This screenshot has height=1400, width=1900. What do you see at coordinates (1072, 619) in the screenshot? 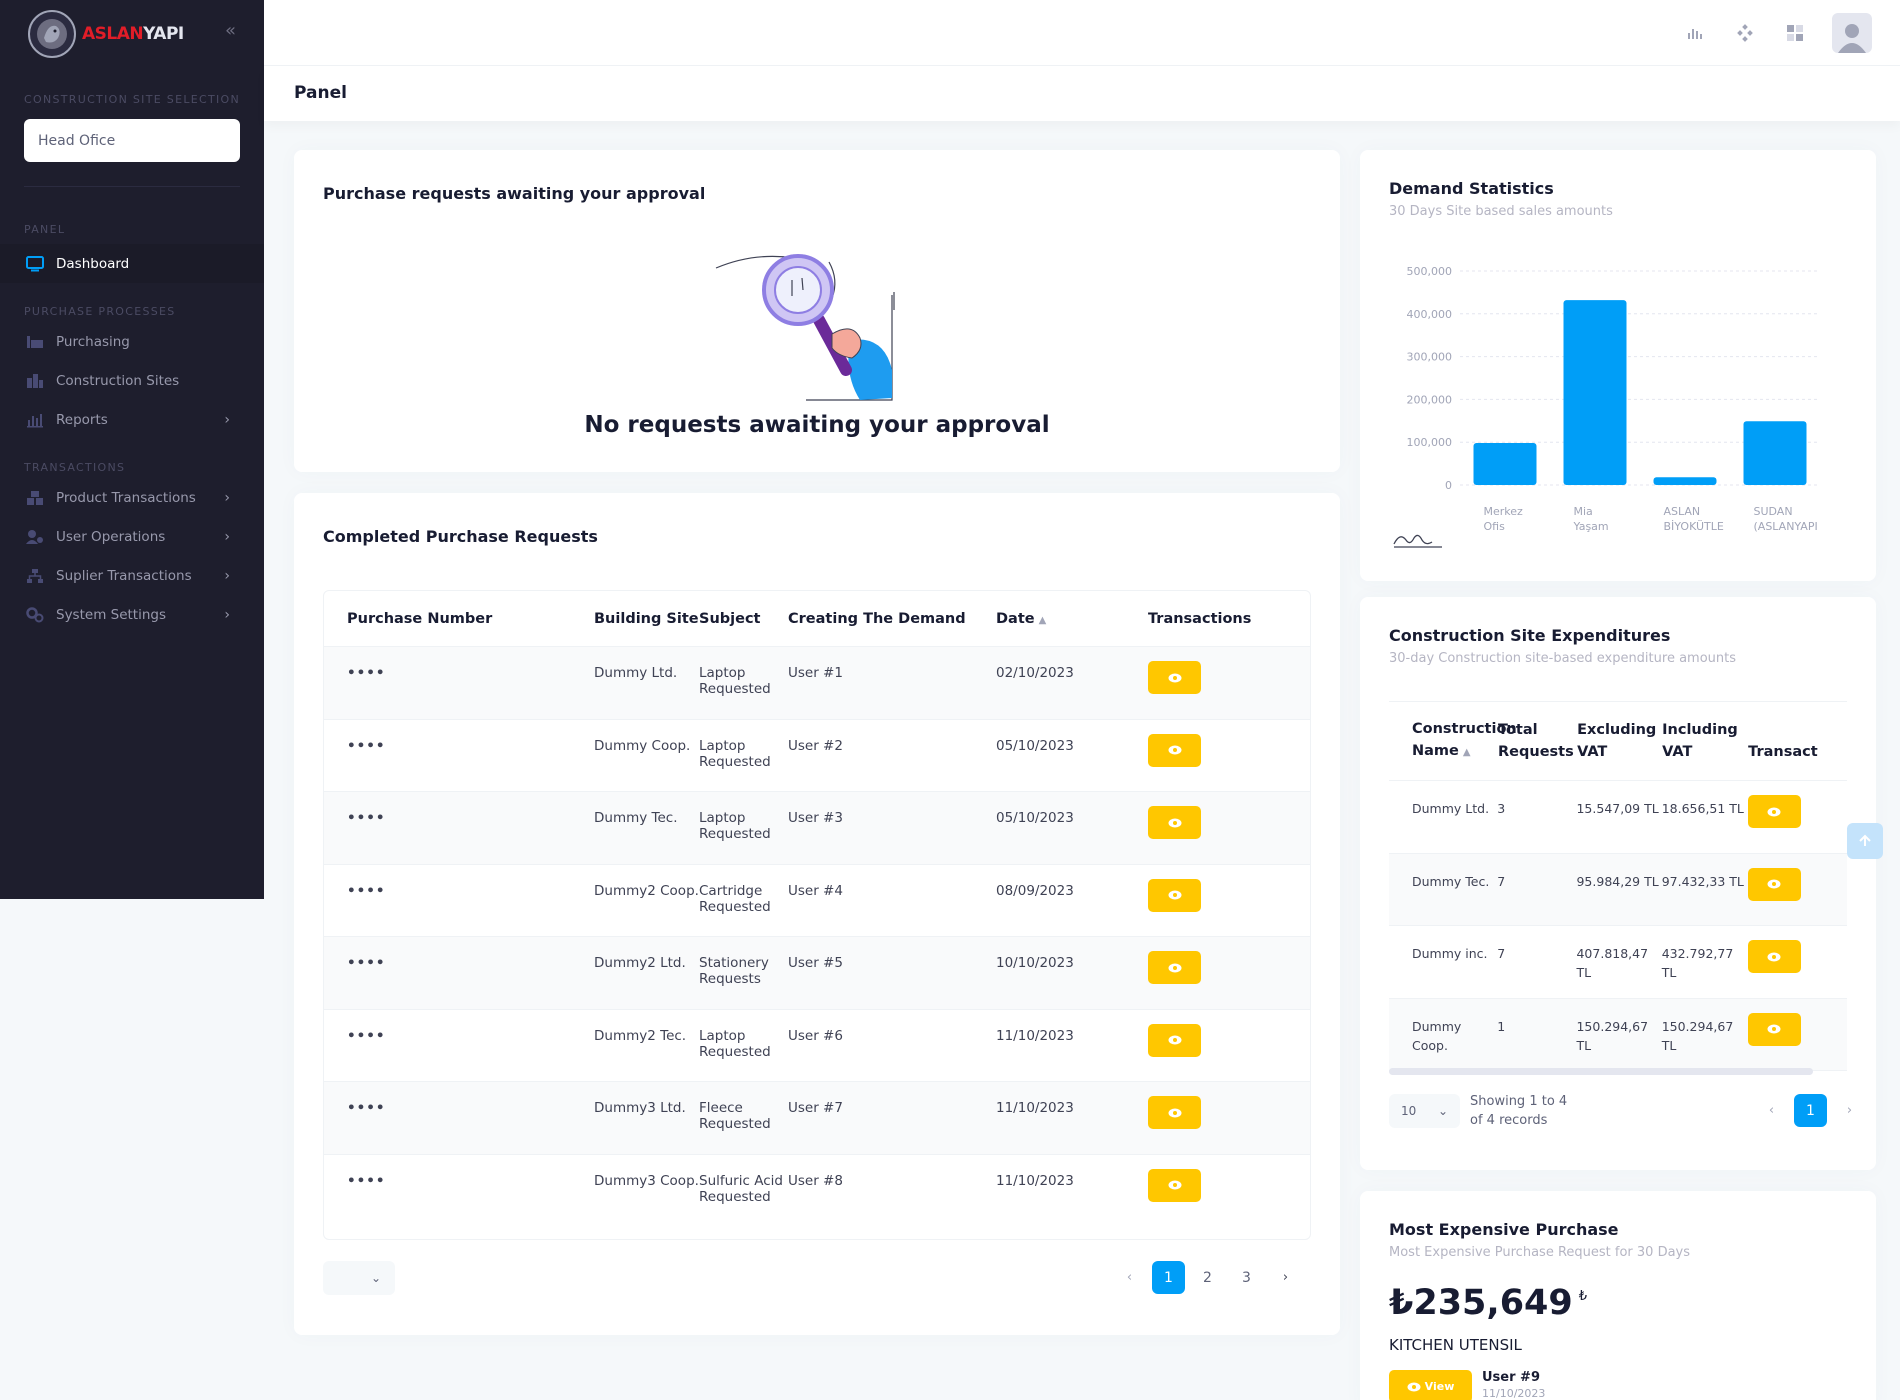
I see `col-date: Date ▲` at bounding box center [1072, 619].